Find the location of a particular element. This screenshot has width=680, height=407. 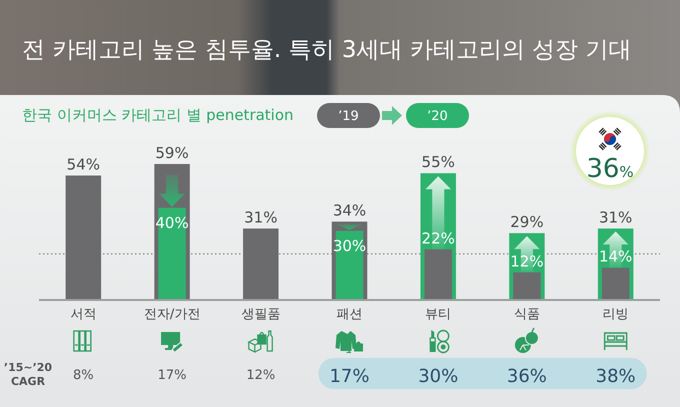

data-label: 22% is located at coordinates (438, 238).